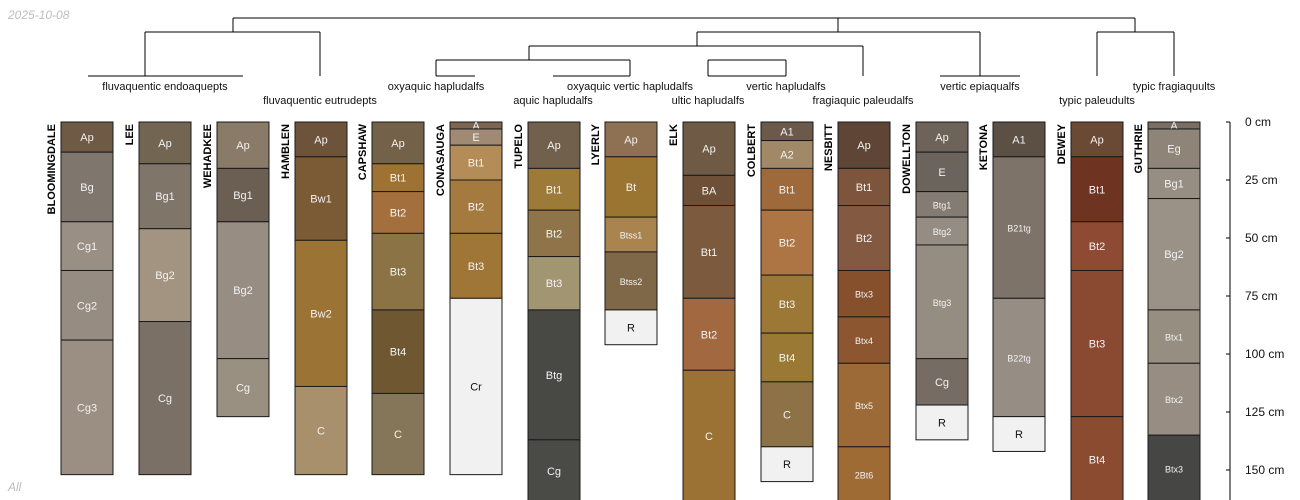  I want to click on horizon-label: Bt4, so click(398, 353).